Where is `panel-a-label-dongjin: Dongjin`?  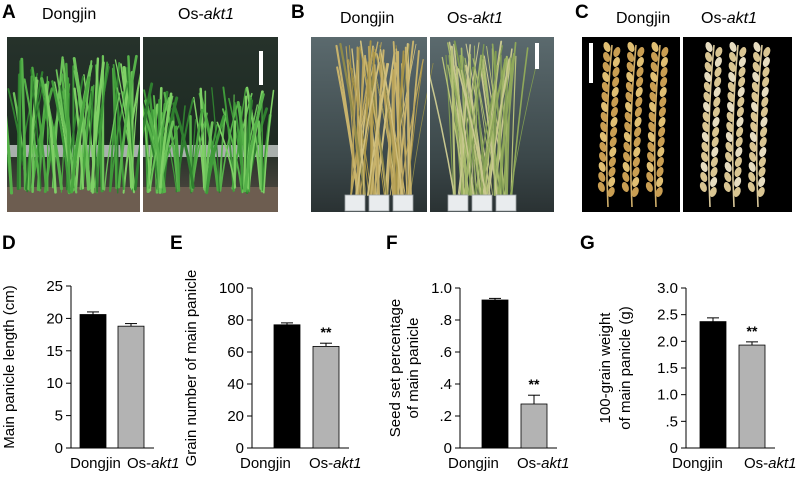 panel-a-label-dongjin: Dongjin is located at coordinates (69, 14).